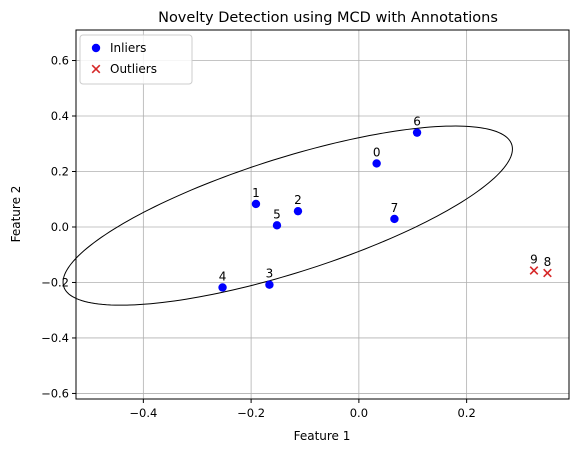 Image resolution: width=579 pixels, height=453 pixels. What do you see at coordinates (133, 69) in the screenshot?
I see `legend-label: Outliers` at bounding box center [133, 69].